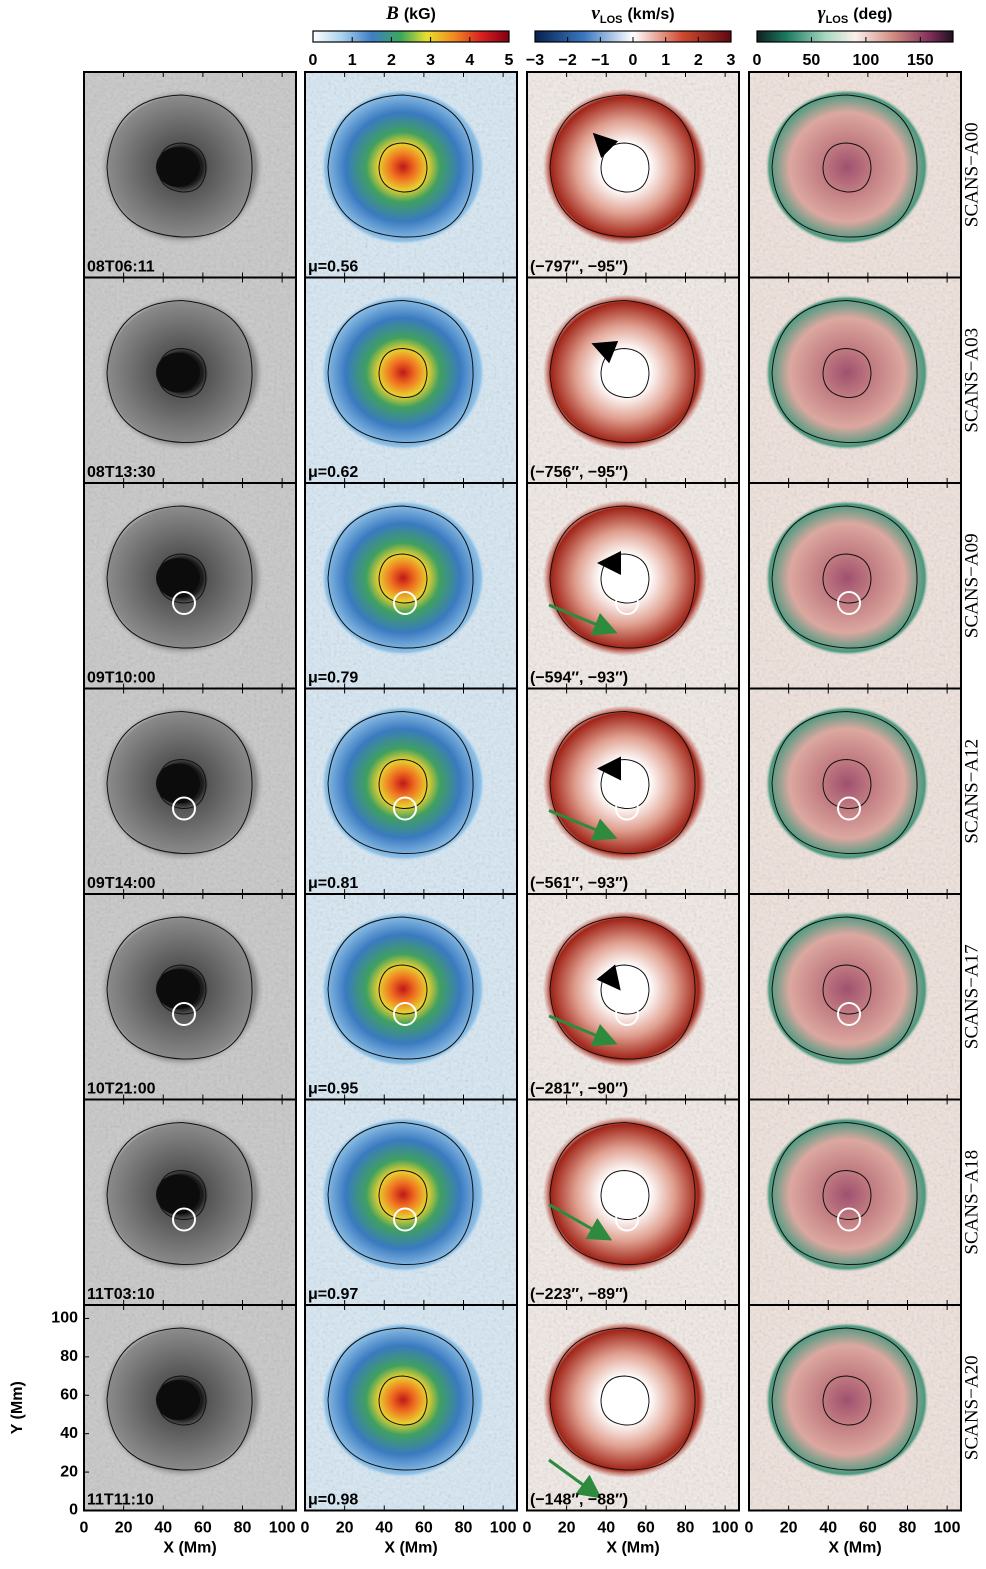  Describe the element at coordinates (872, 14) in the screenshot. I see `colorbar-unit: (deg)` at that location.